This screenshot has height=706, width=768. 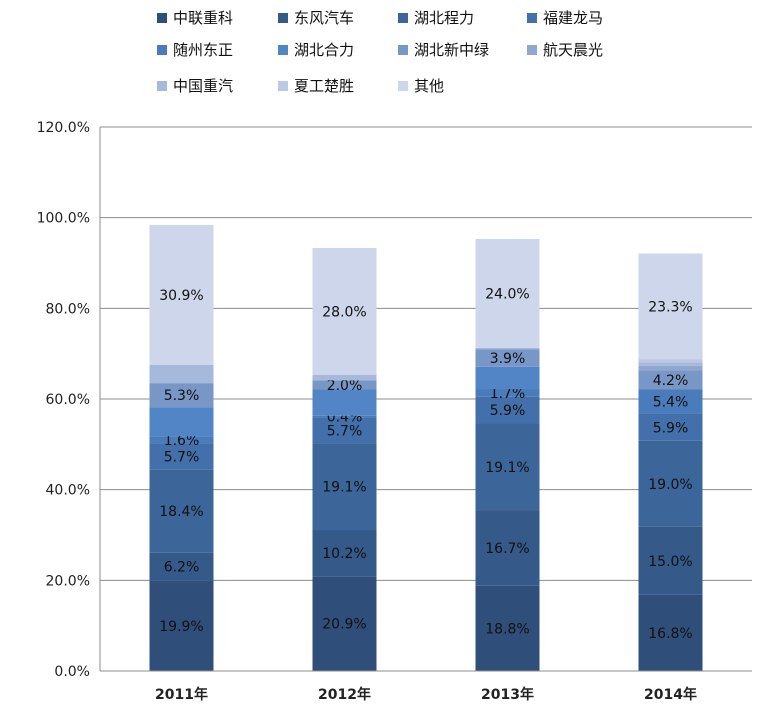 What do you see at coordinates (573, 50) in the screenshot?
I see `legend-label: 航天晨光` at bounding box center [573, 50].